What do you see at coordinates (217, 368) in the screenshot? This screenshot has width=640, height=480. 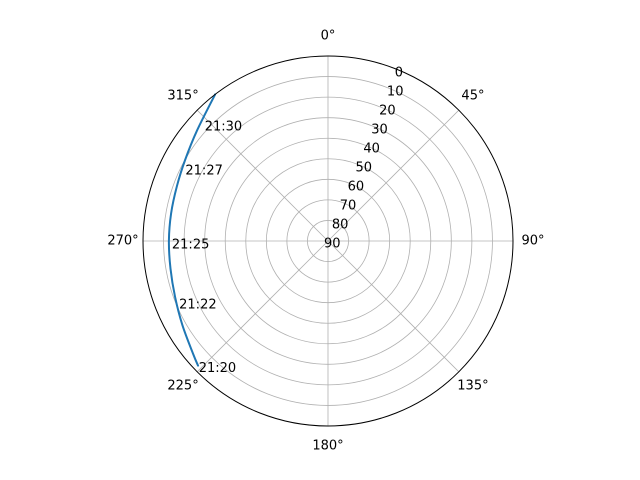 I see `time-label: 21:20` at bounding box center [217, 368].